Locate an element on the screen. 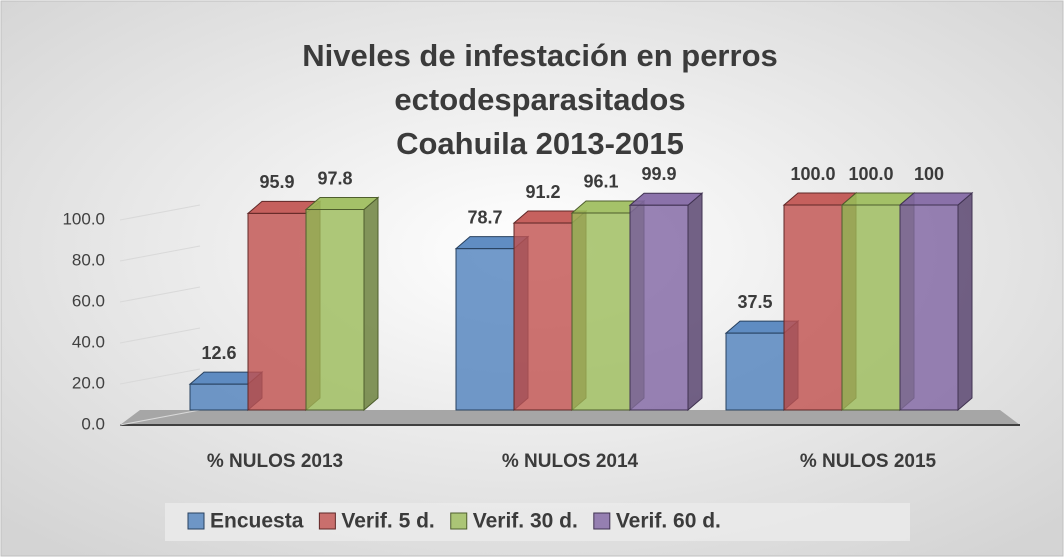 This screenshot has height=557, width=1064. x-tick-label: % NULOS 2015 is located at coordinates (868, 461).